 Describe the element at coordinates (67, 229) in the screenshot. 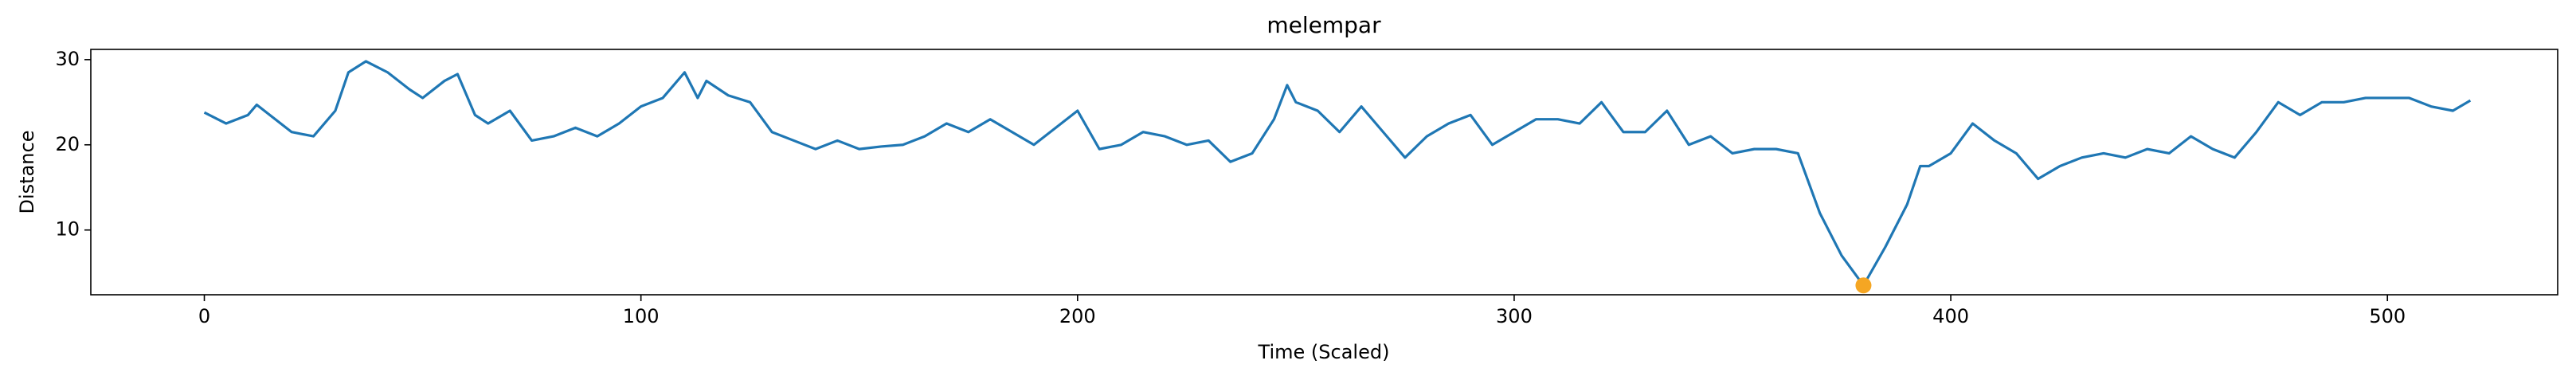

I see `y-tick-label: 10` at that location.